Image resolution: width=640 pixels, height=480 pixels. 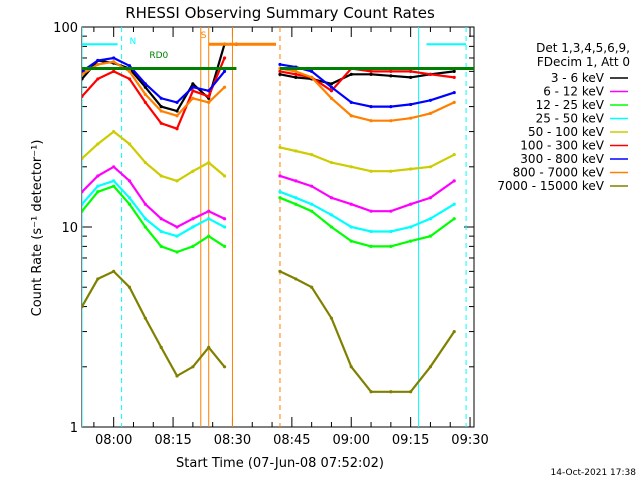 I want to click on legend-label: 300 - 800 keV, so click(x=562, y=159).